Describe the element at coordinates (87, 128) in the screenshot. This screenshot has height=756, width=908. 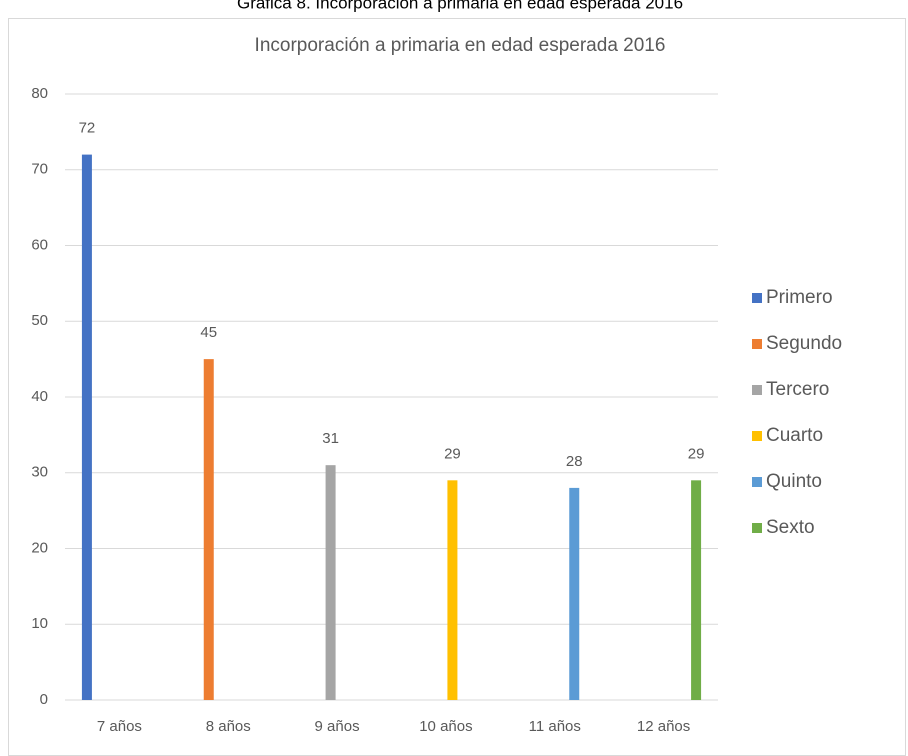
I see `data-label: 72` at that location.